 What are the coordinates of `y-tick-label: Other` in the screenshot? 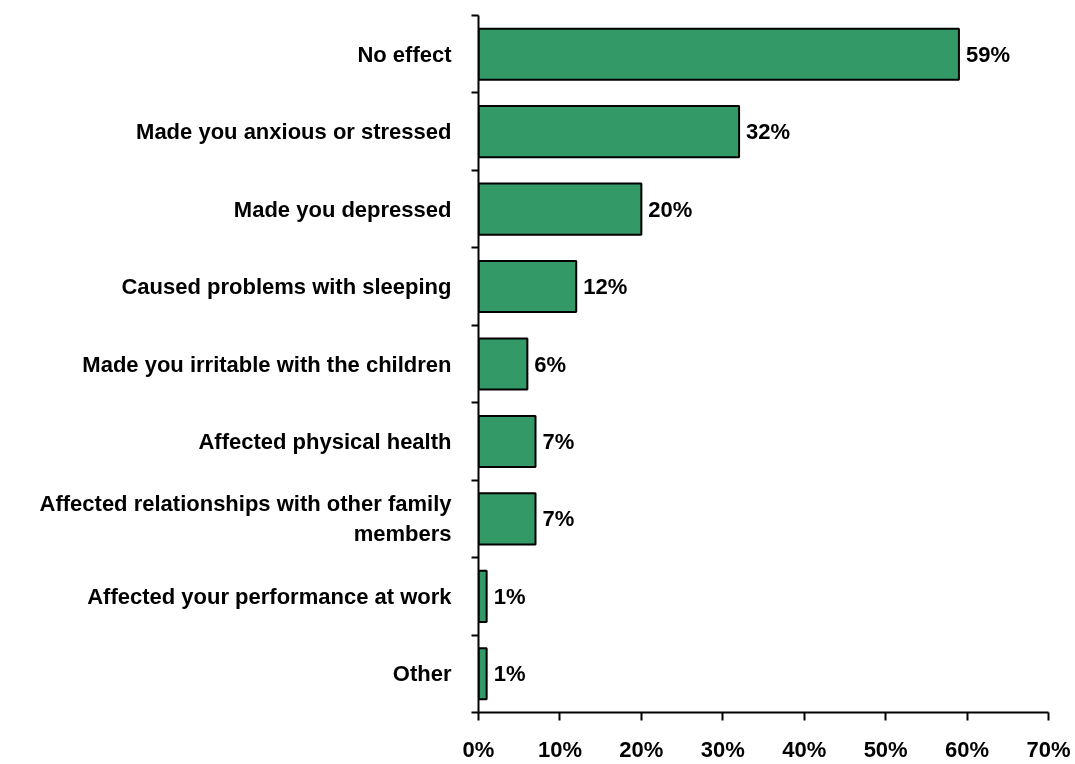 It's located at (422, 674).